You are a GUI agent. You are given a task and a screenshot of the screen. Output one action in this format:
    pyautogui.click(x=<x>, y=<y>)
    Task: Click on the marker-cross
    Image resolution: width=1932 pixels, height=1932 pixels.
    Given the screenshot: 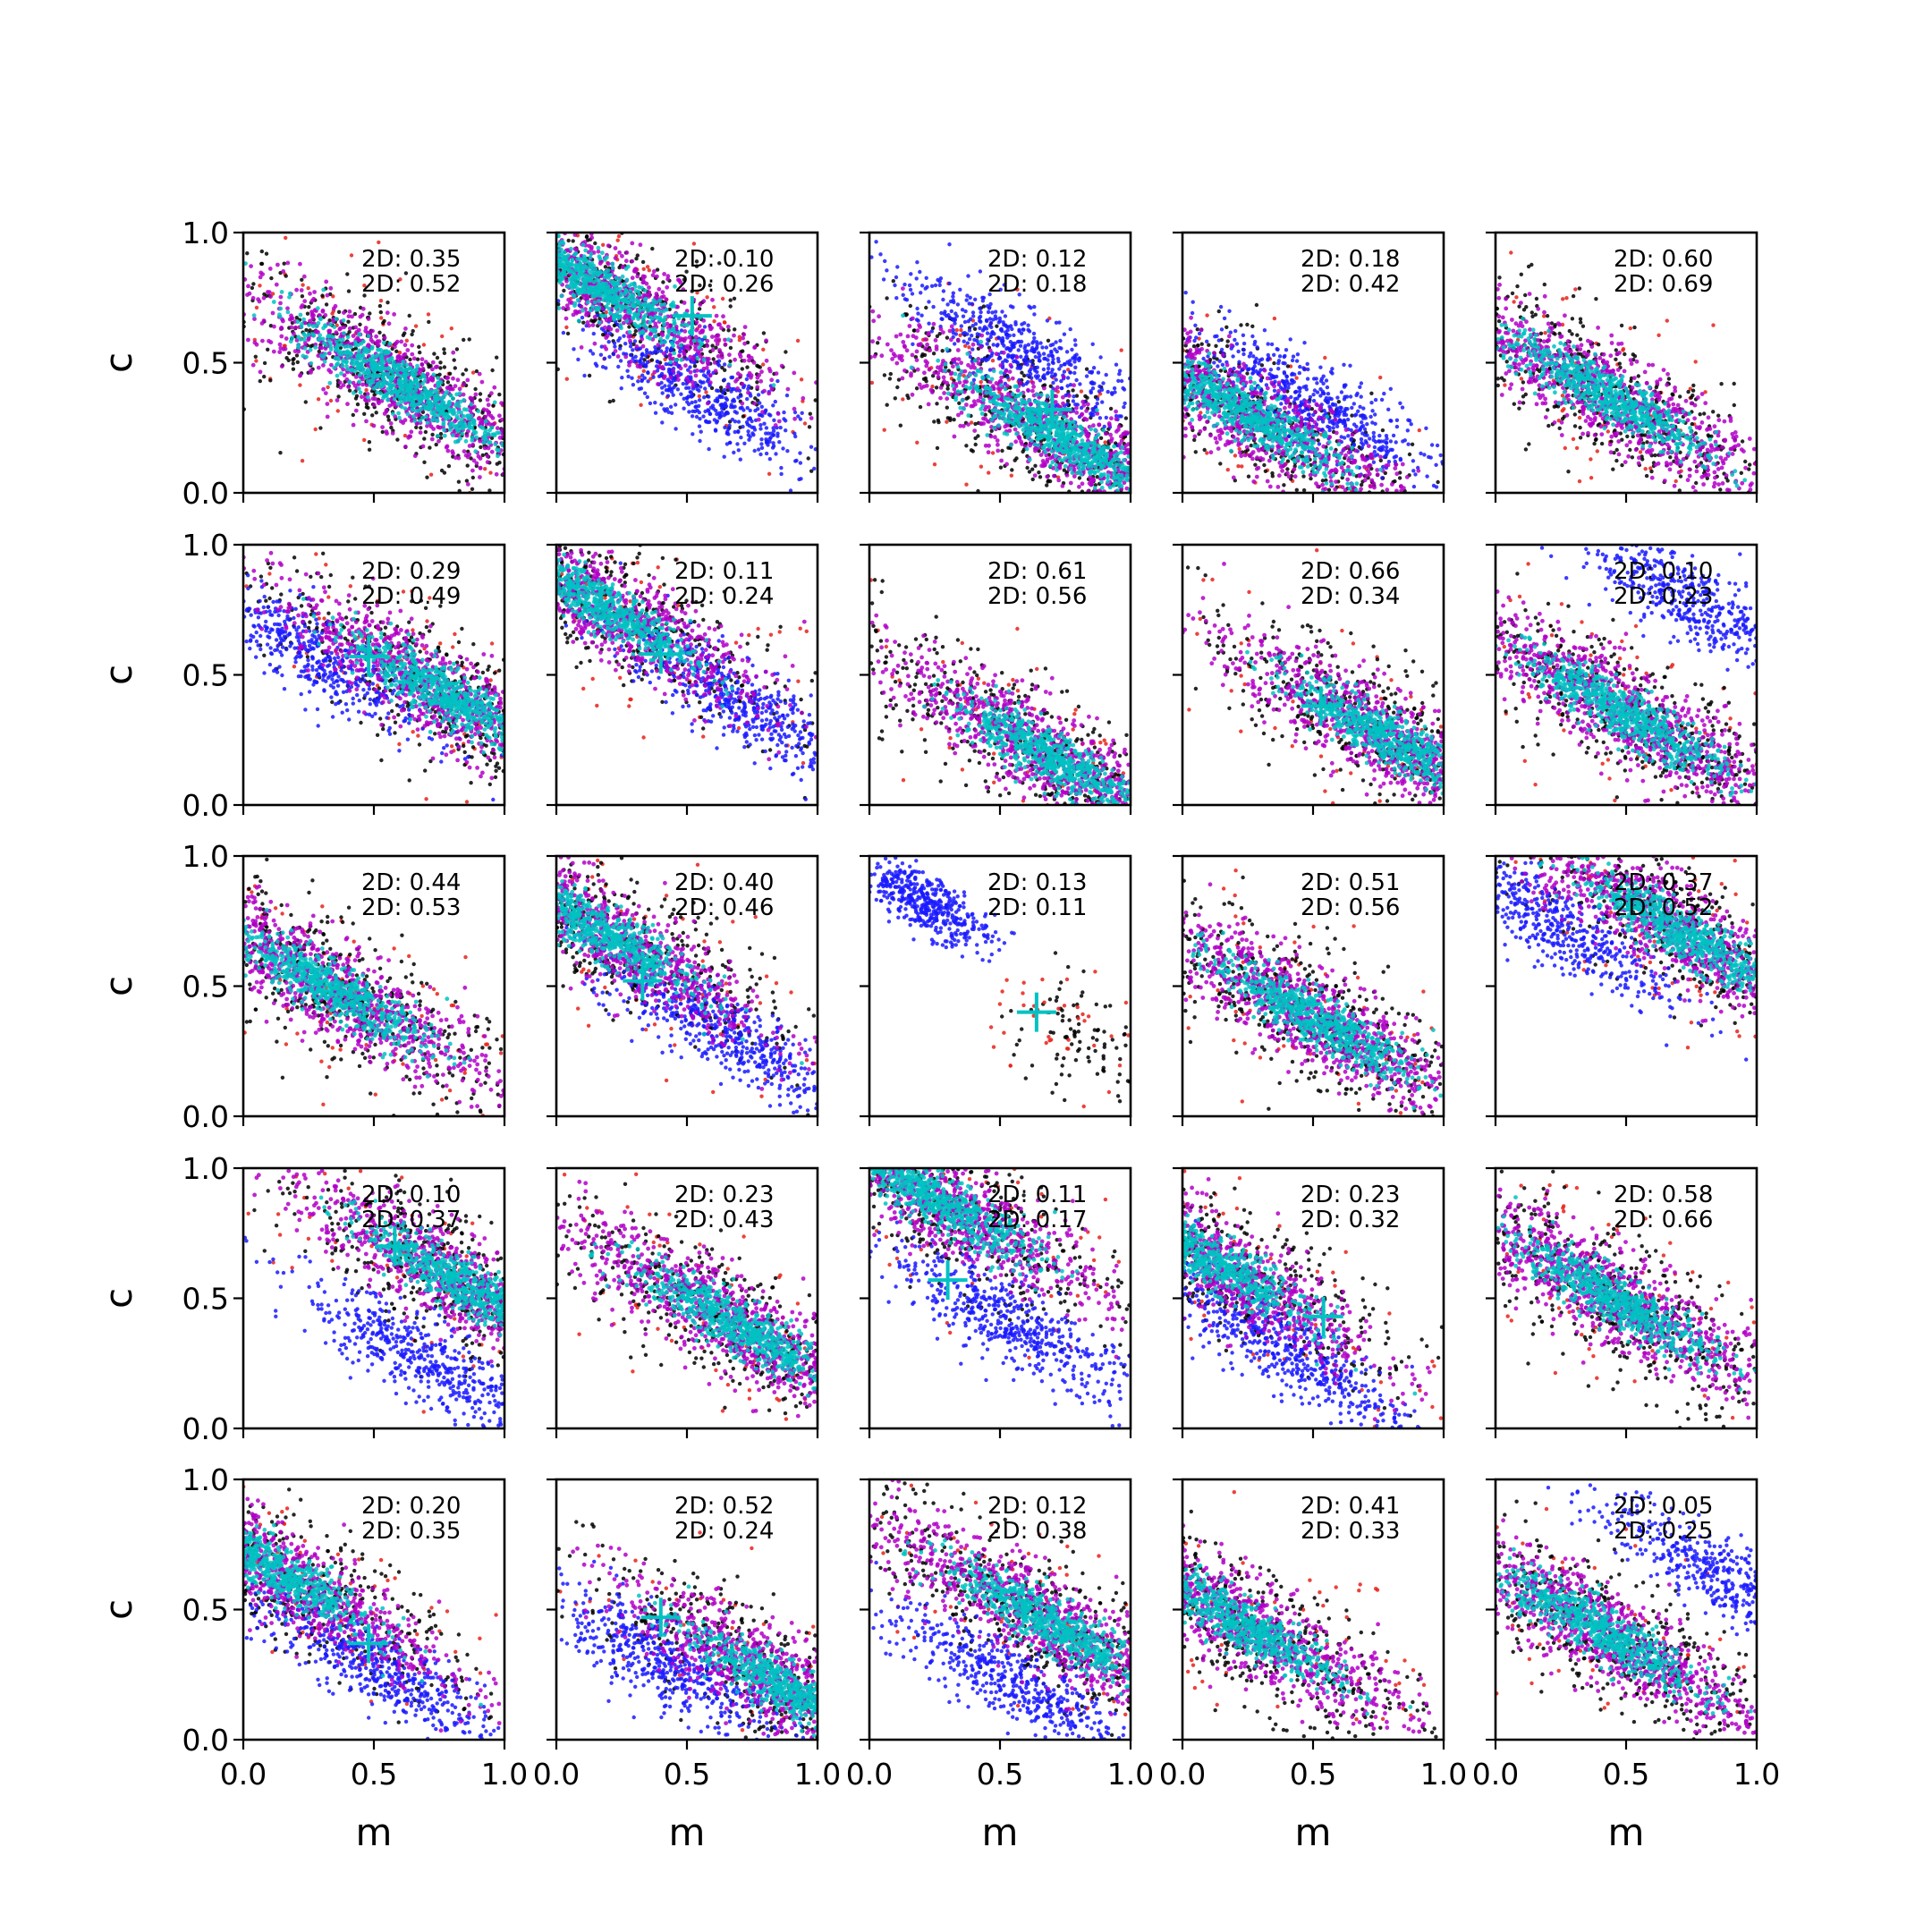 What is the action you would take?
    pyautogui.click(x=692, y=316)
    